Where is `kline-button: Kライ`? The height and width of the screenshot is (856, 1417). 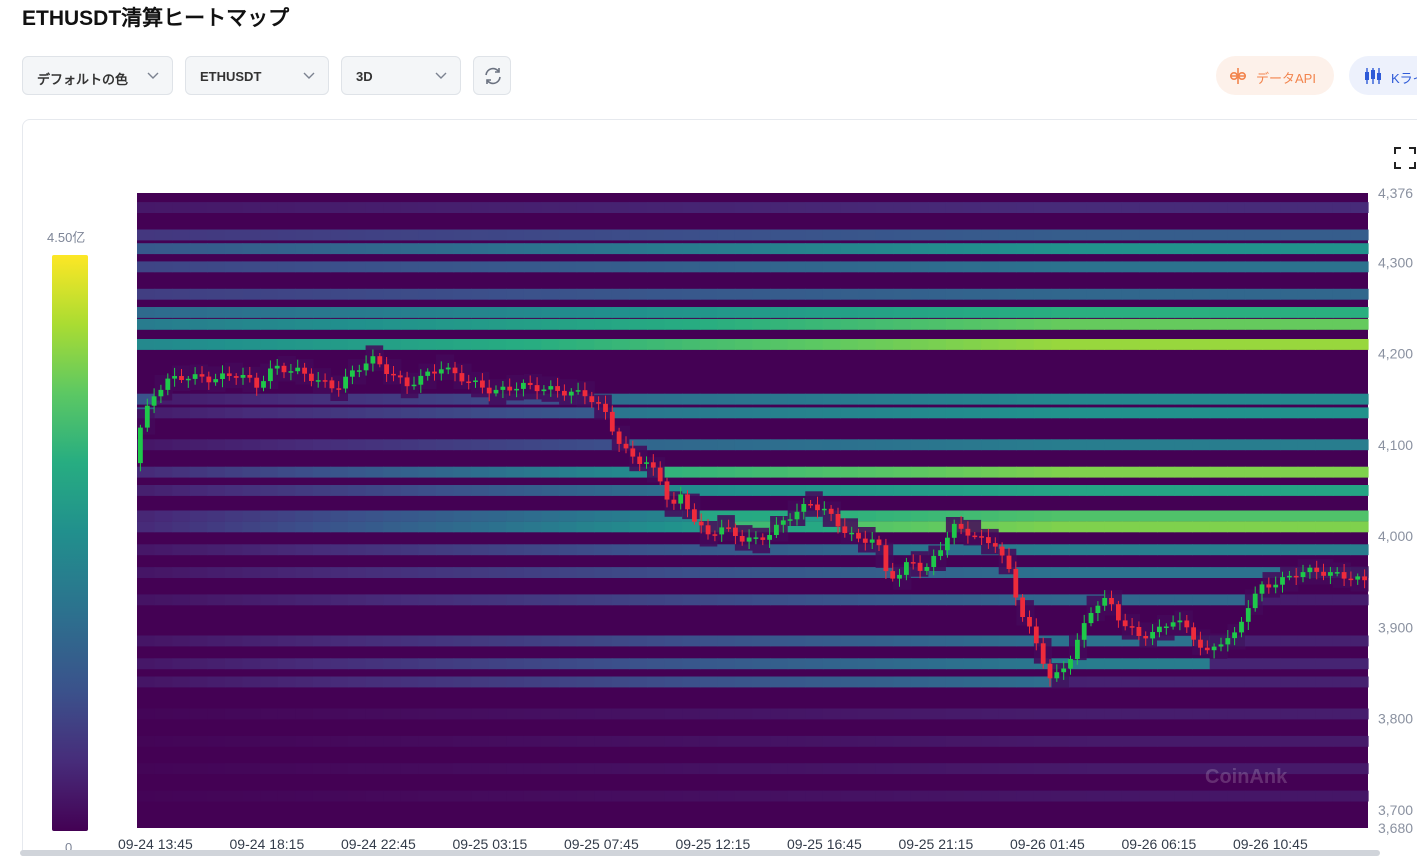 kline-button: Kライ is located at coordinates (1383, 75).